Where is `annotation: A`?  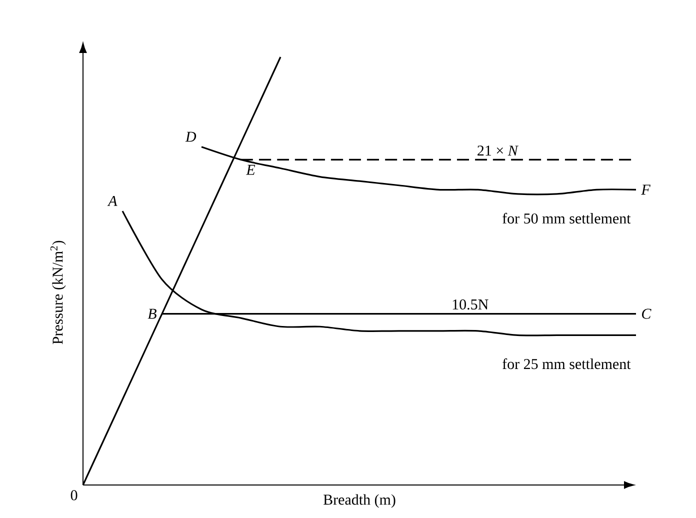 annotation: A is located at coordinates (112, 201).